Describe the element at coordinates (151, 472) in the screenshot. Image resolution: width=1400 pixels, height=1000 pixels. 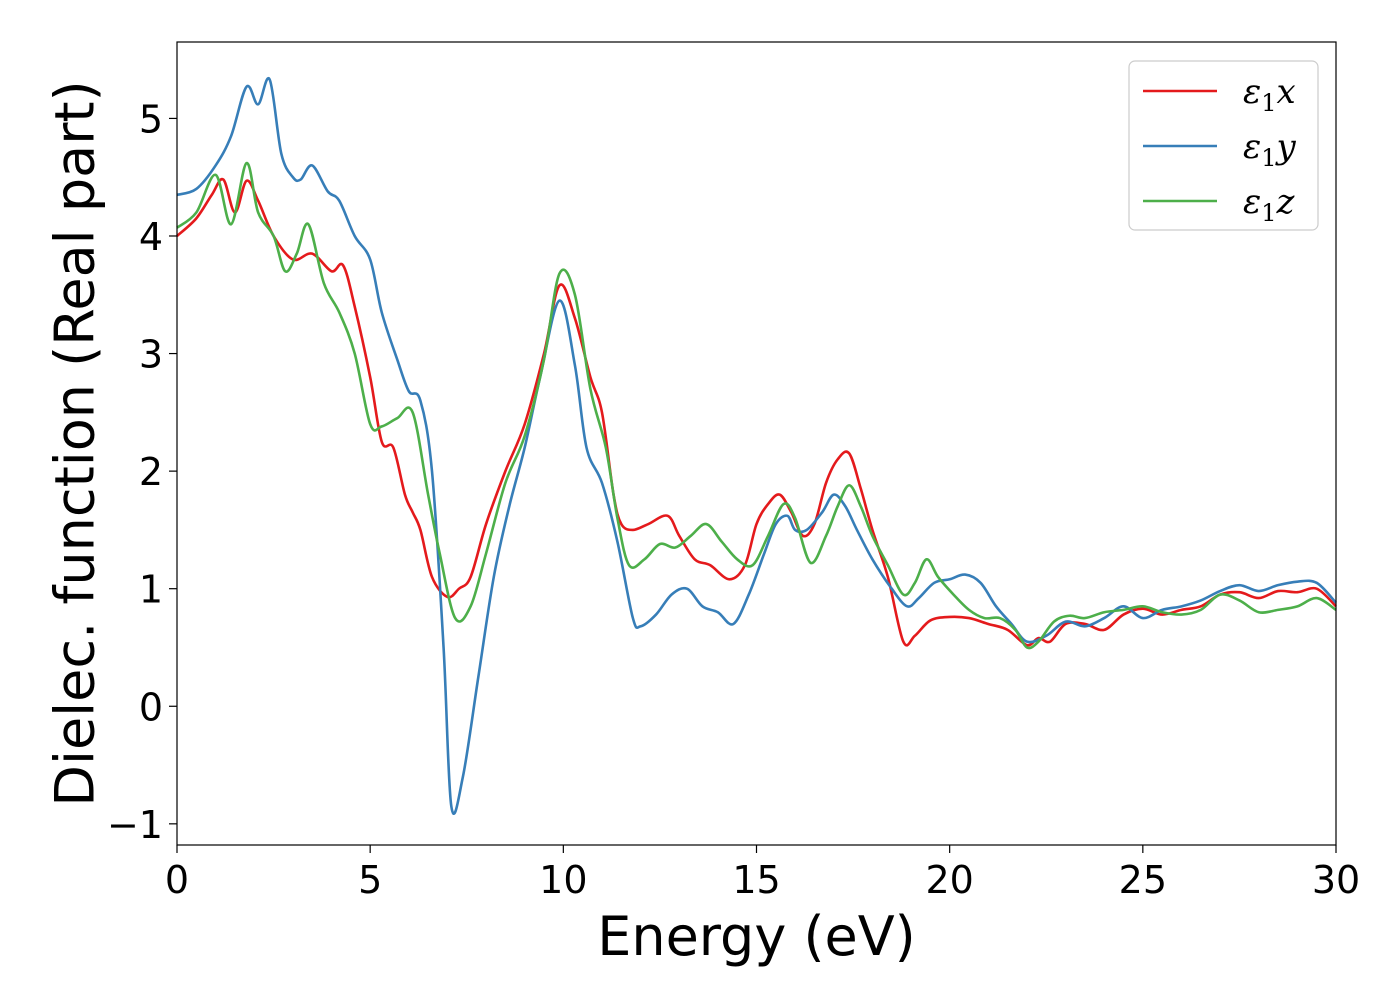
I see `y-tick-label: 2` at that location.